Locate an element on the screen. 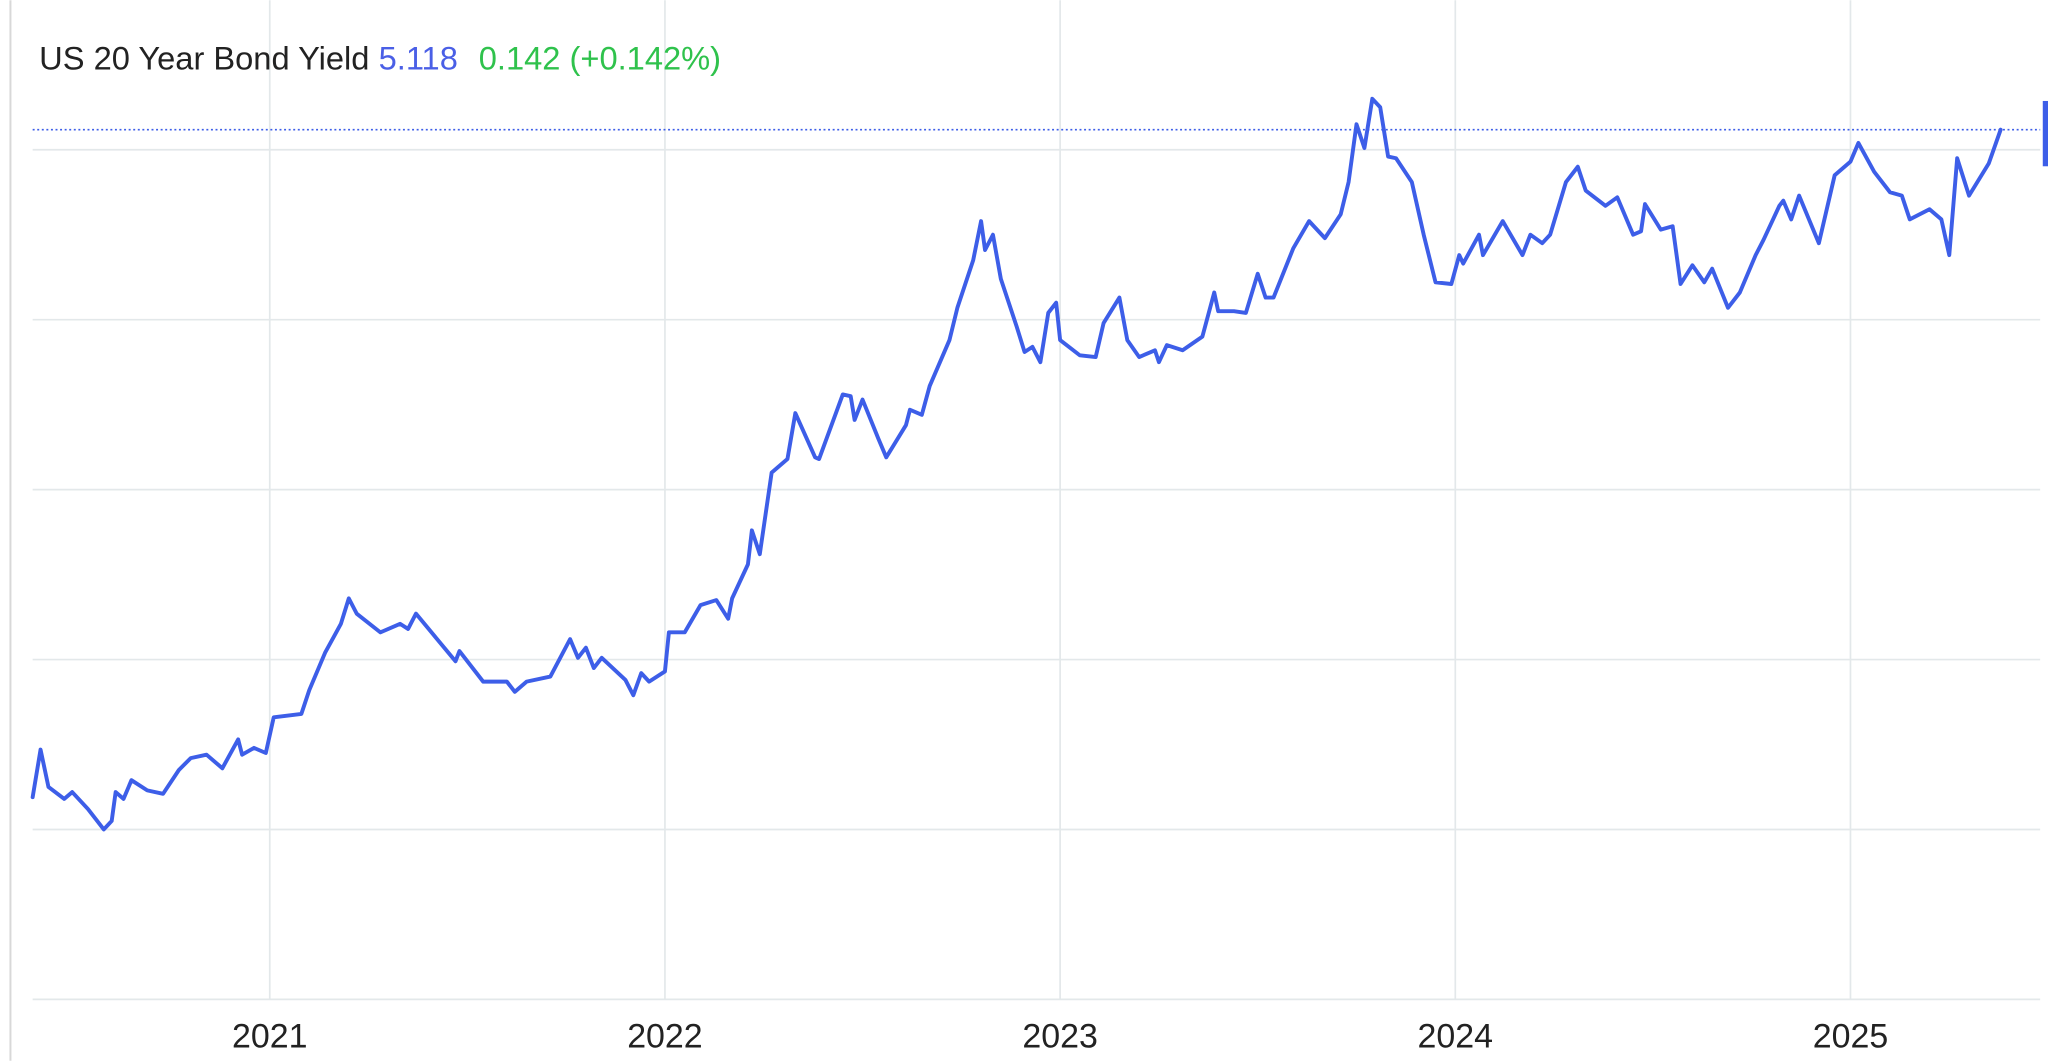 The image size is (2048, 1061). x-tick-label: 2021 is located at coordinates (270, 1037).